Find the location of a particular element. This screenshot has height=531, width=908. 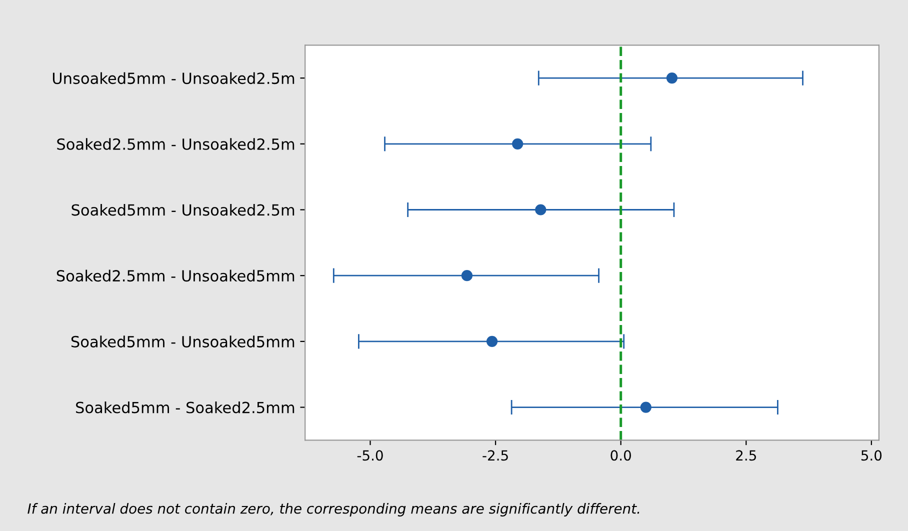

y-tick-label: Soaked2.5mm - Unsoaked2.5m is located at coordinates (175, 144).